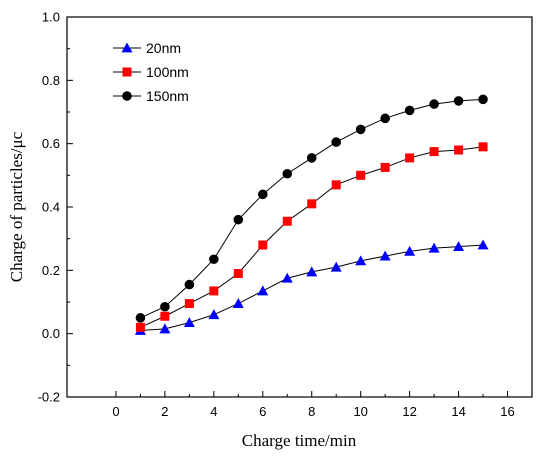 The height and width of the screenshot is (462, 550). I want to click on legend-label: 20nm, so click(163, 48).